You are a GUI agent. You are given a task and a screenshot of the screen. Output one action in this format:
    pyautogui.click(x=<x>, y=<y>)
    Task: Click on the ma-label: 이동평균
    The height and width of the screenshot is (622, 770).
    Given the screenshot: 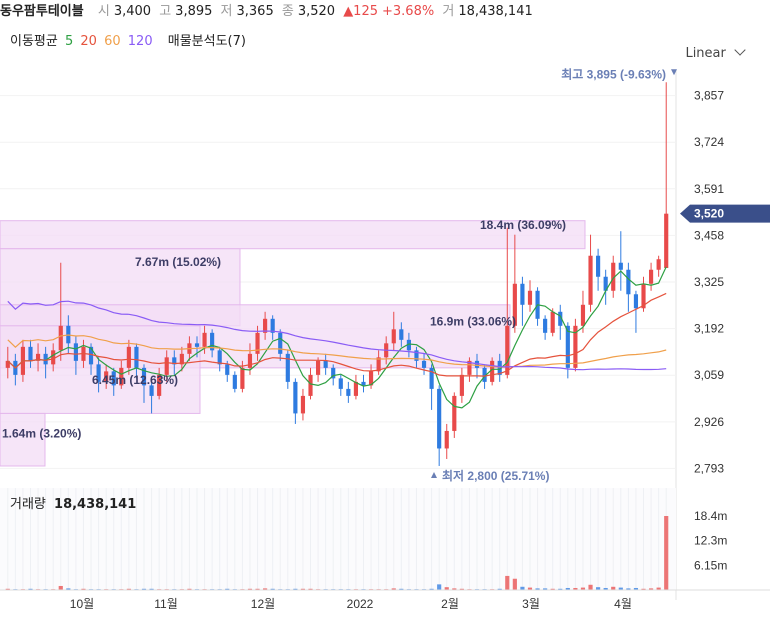 What is the action you would take?
    pyautogui.click(x=34, y=41)
    